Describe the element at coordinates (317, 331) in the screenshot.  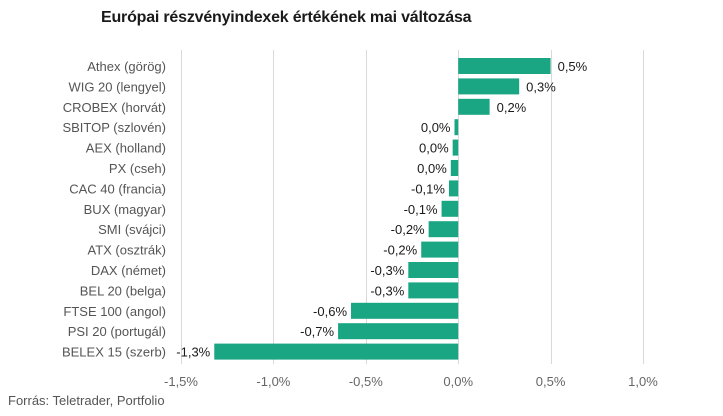
I see `value-label: -0,7%` at that location.